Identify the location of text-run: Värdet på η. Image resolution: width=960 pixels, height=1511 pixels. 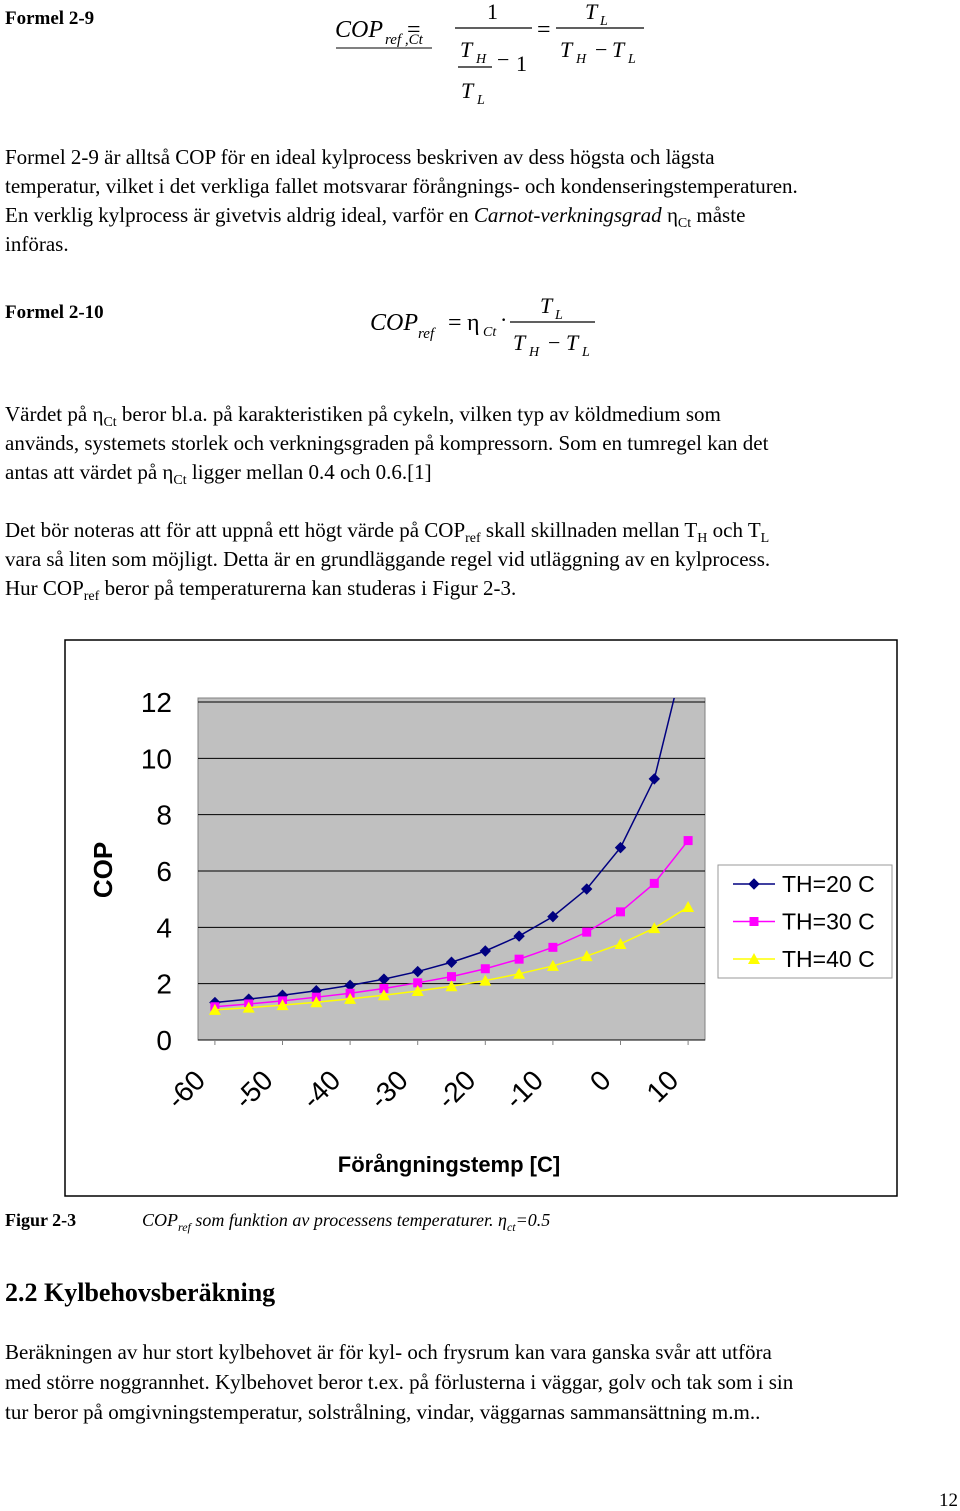
(54, 414).